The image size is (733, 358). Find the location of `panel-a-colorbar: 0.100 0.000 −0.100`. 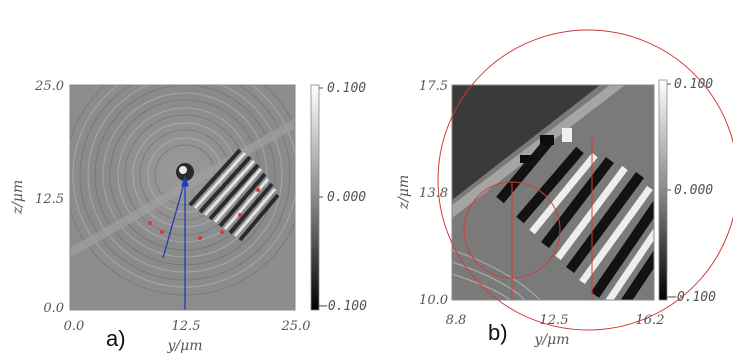

panel-a-colorbar: 0.100 0.000 −0.100 is located at coordinates (338, 197).